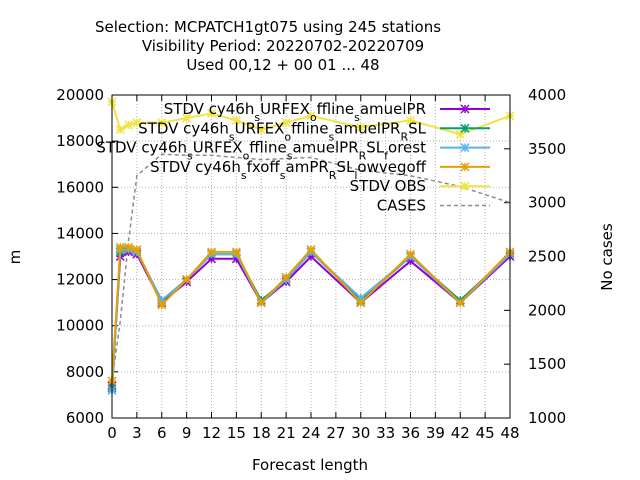 Image resolution: width=640 pixels, height=480 pixels. What do you see at coordinates (295, 112) in the screenshot?
I see `legend-label: STDV cy46hsURFEXofflinesamuelPR` at bounding box center [295, 112].